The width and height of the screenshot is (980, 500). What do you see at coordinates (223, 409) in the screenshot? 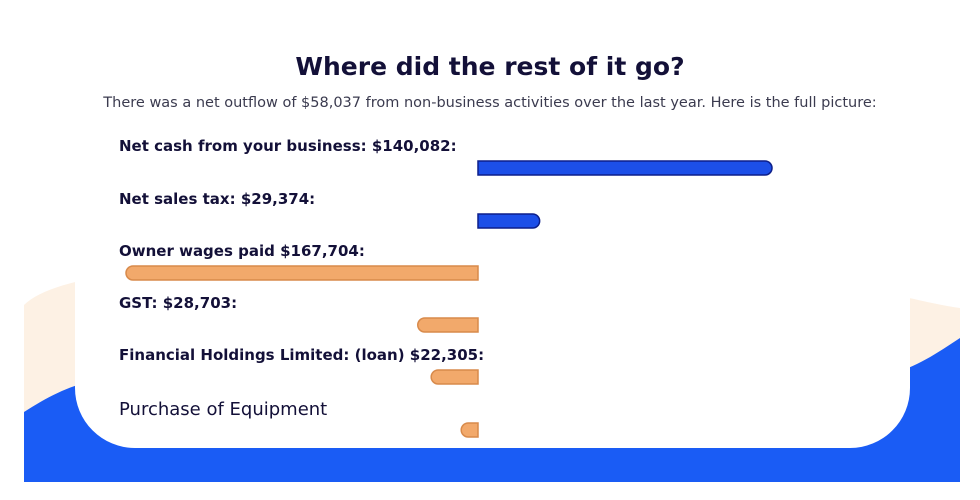
I see `label-purchase-equipment: Purchase of Equipment` at bounding box center [223, 409].